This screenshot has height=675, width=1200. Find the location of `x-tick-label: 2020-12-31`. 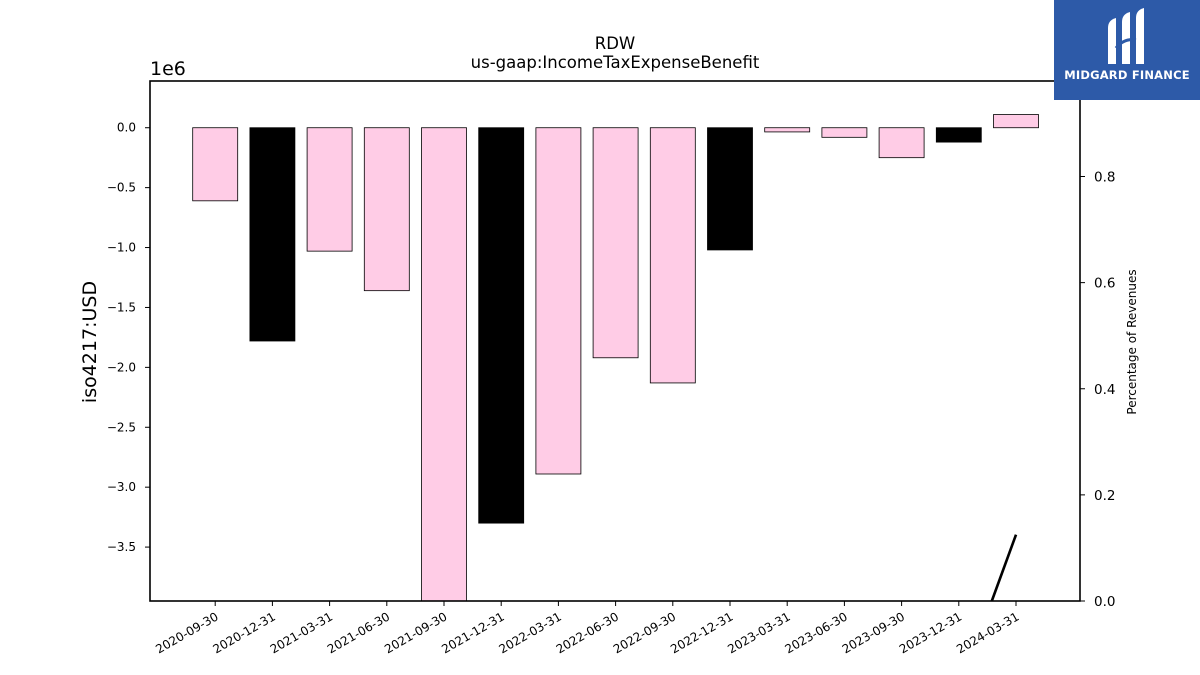

x-tick-label: 2020-12-31 is located at coordinates (243, 632).